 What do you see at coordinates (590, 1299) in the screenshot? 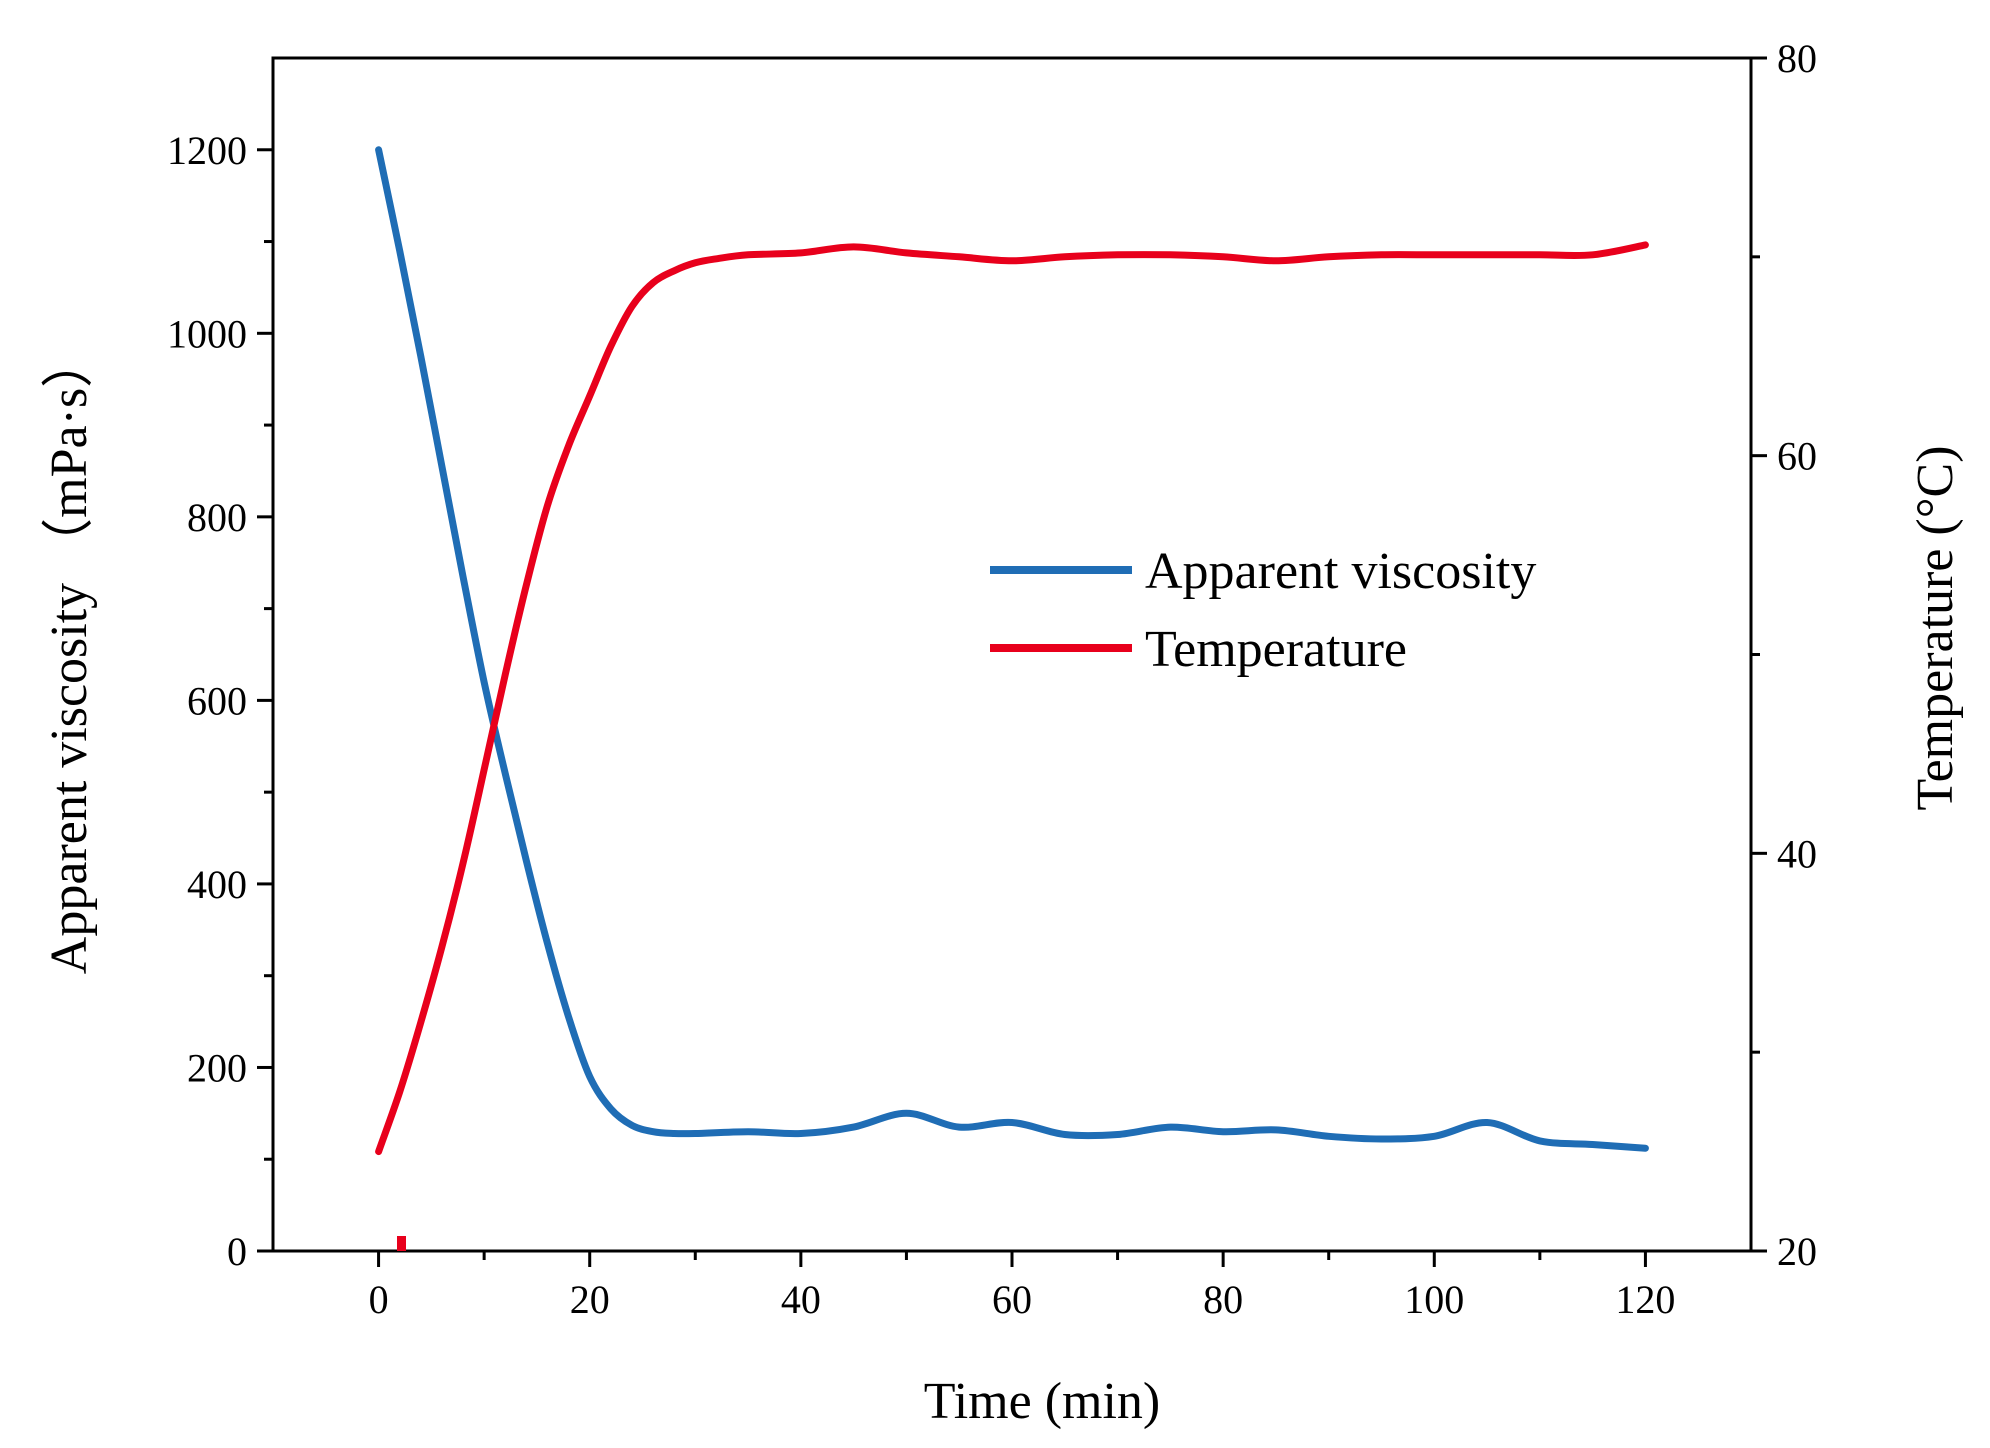
I see `x-tick-label: 20` at bounding box center [590, 1299].